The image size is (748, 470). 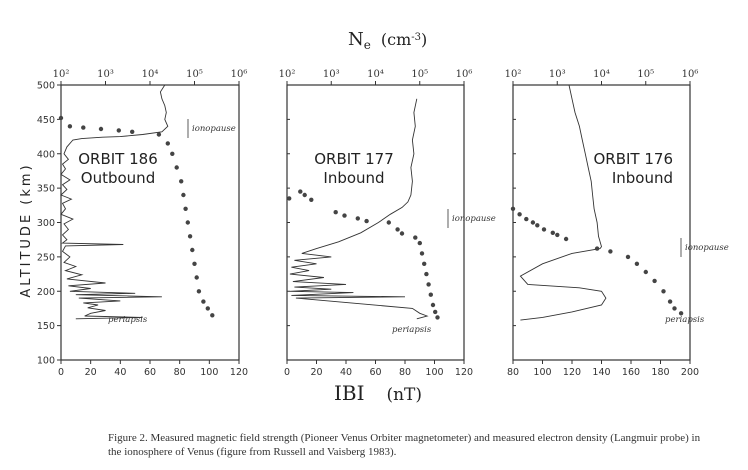 I want to click on ne-tick-label: 10², so click(x=287, y=74).